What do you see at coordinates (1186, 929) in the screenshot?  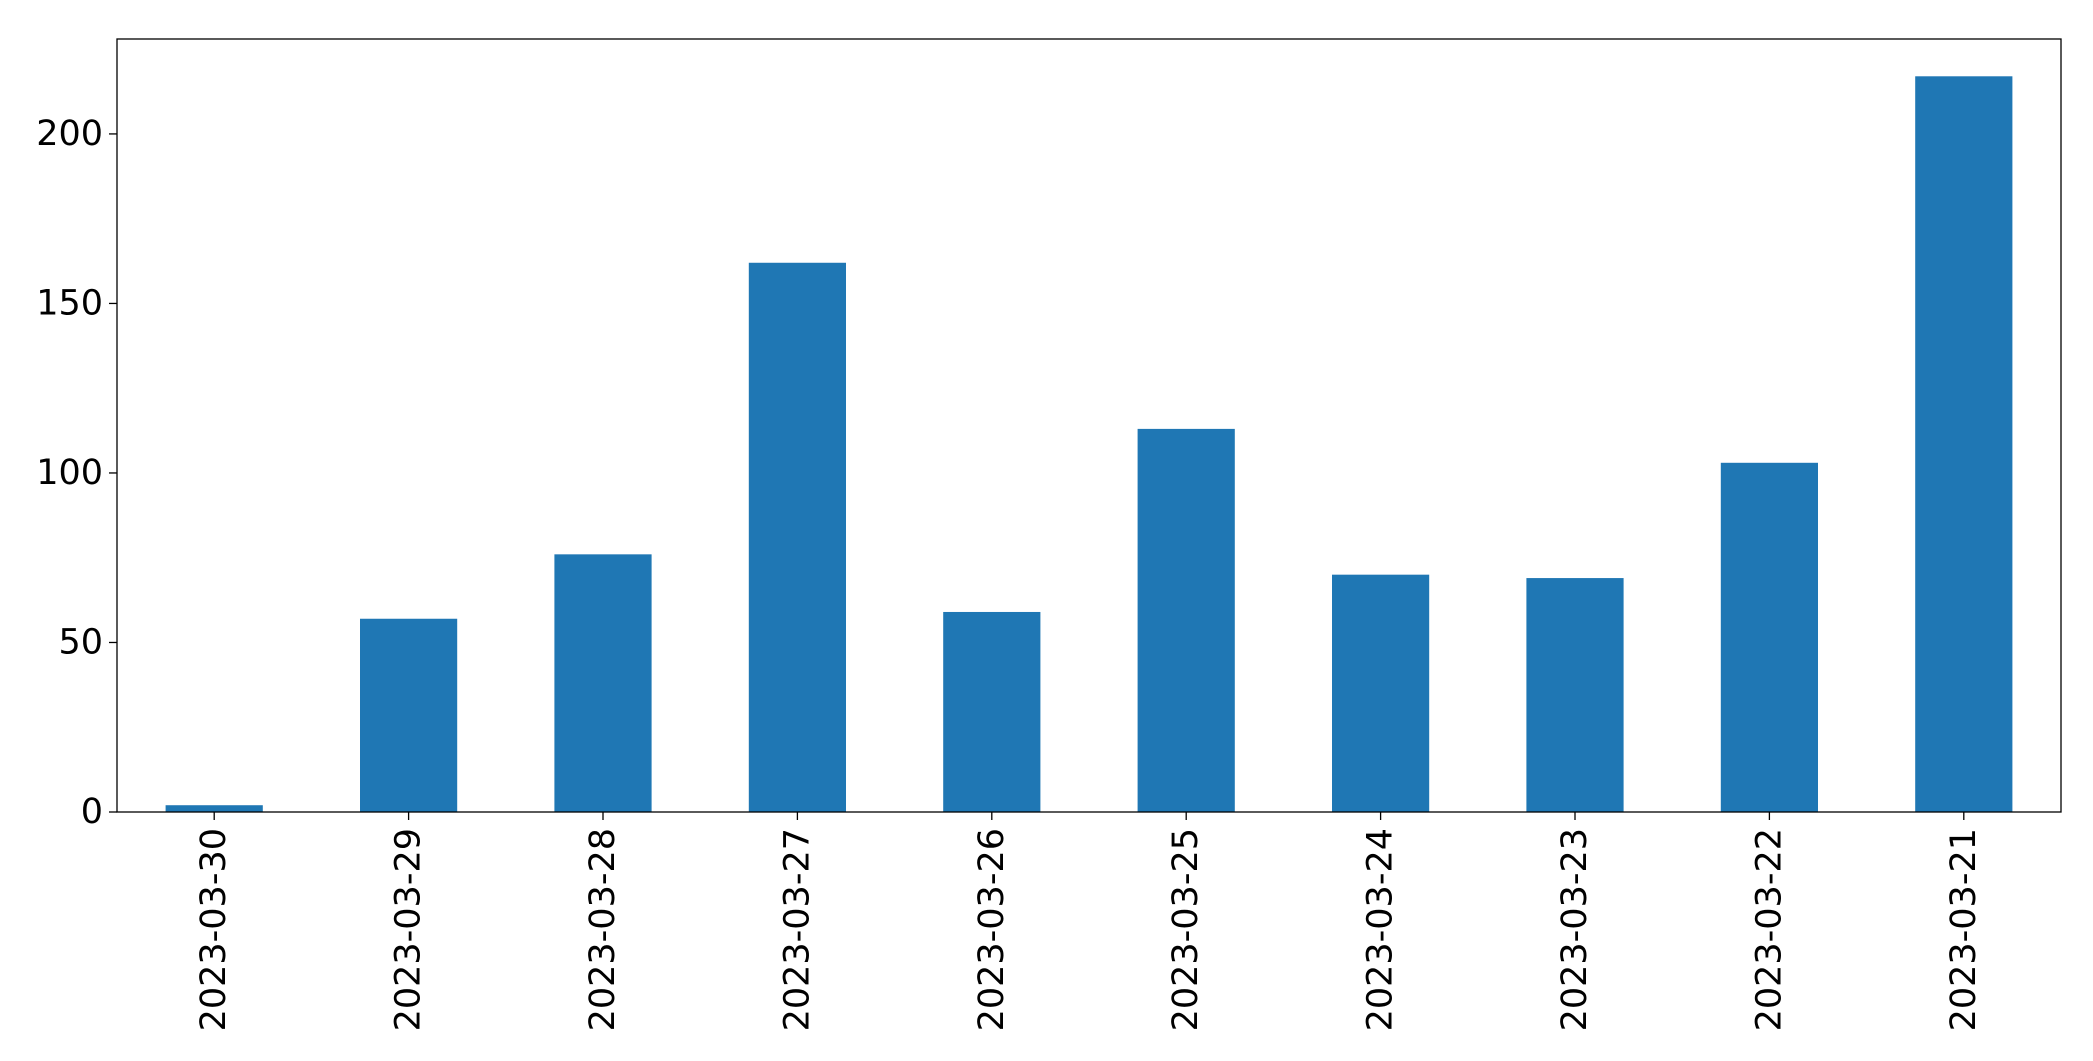 I see `x-tick-label: 2023-03-25` at bounding box center [1186, 929].